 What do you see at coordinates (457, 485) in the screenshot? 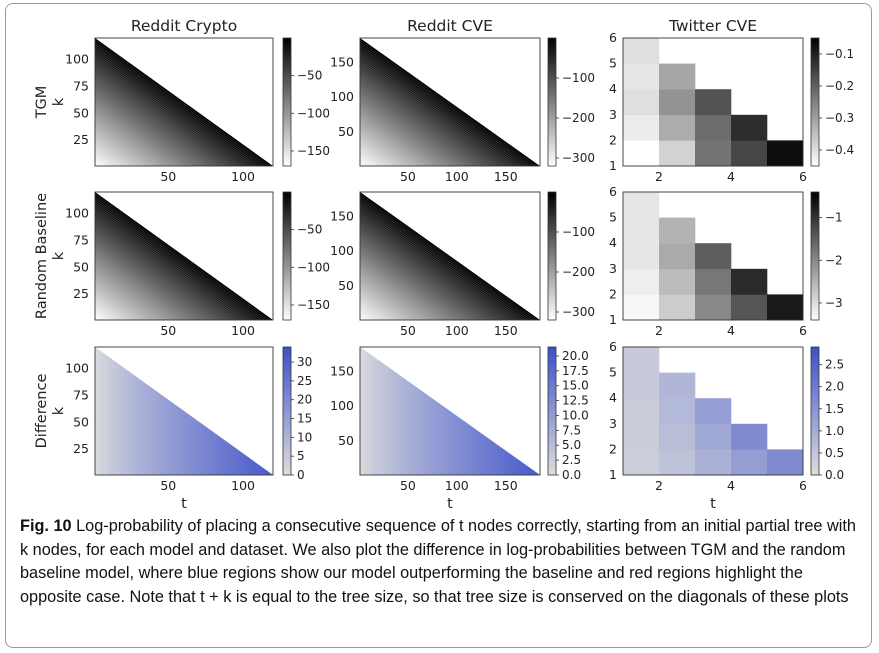
I see `x-tick-label: 100` at bounding box center [457, 485].